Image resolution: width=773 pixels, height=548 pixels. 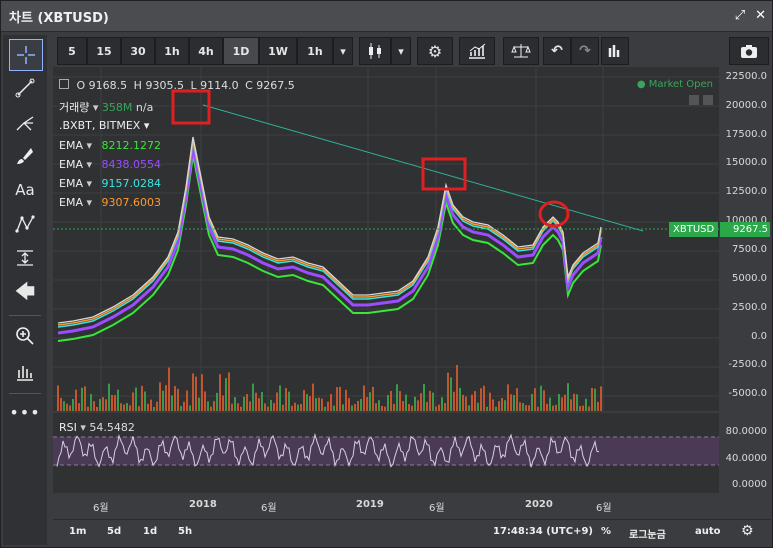 I want to click on back-arrow-icon: 🡄, so click(x=25, y=291).